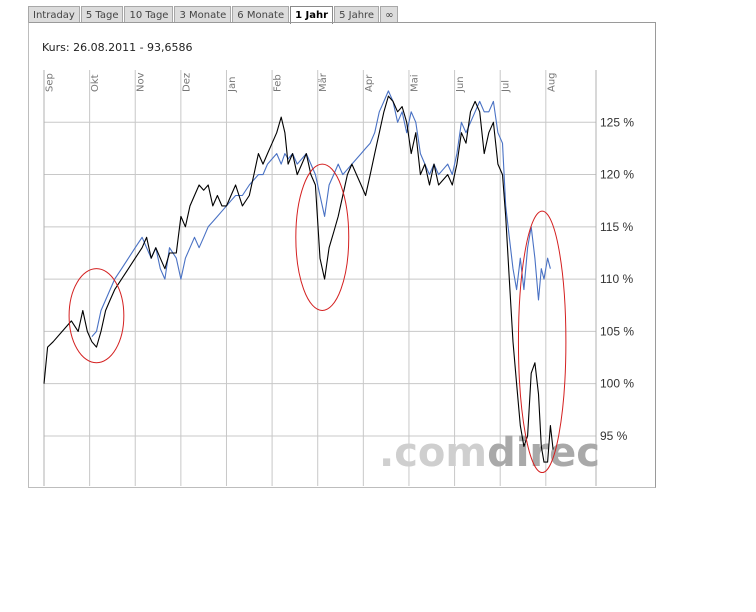 This screenshot has height=612, width=756. Describe the element at coordinates (261, 14) in the screenshot. I see `tab-4: 6 Monate` at that location.